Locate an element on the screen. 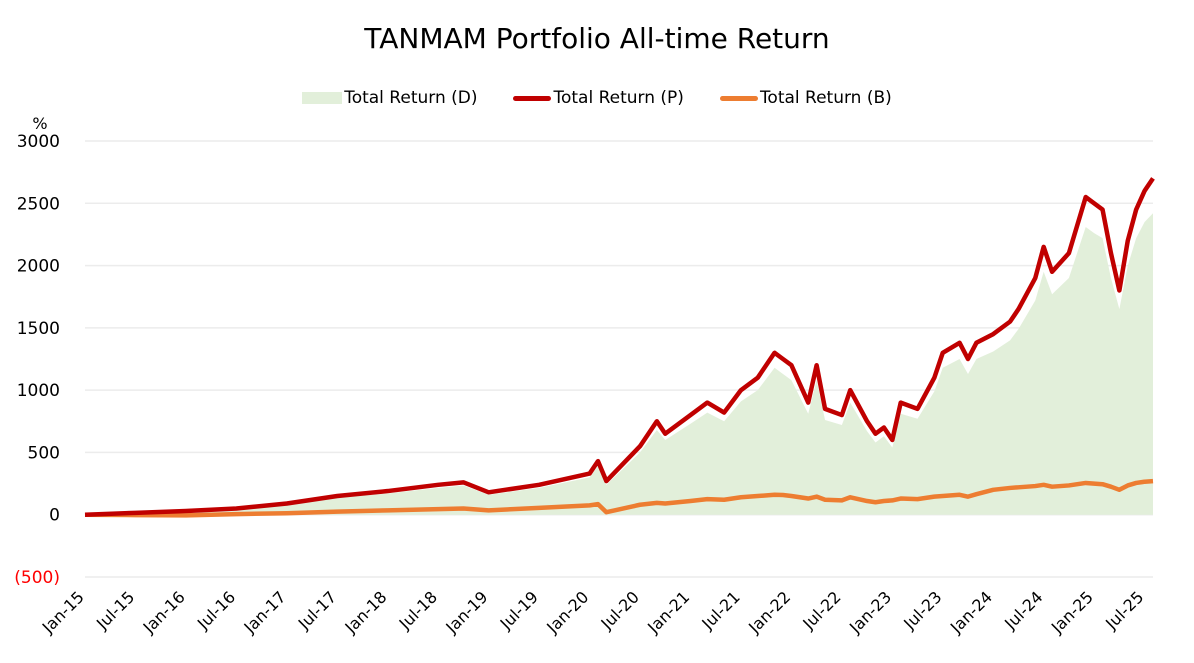 This screenshot has width=1194, height=663. x-tick-label: Jul-21 is located at coordinates (720, 610).